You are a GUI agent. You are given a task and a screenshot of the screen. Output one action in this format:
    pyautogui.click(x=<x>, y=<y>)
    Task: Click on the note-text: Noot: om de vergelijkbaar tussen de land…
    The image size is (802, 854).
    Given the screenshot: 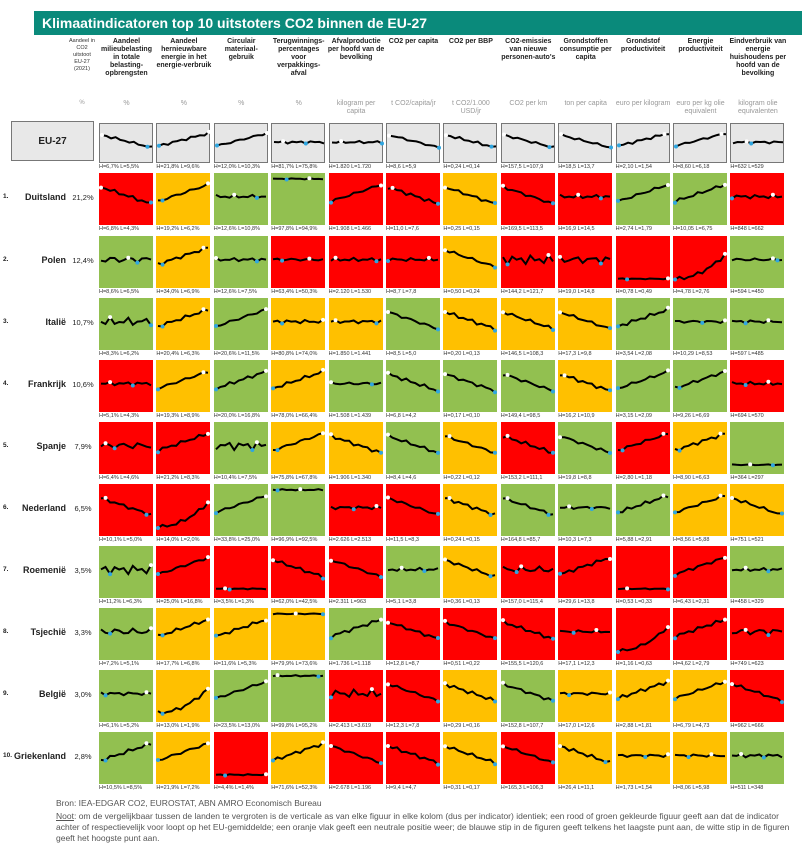 What is the action you would take?
    pyautogui.click(x=426, y=827)
    